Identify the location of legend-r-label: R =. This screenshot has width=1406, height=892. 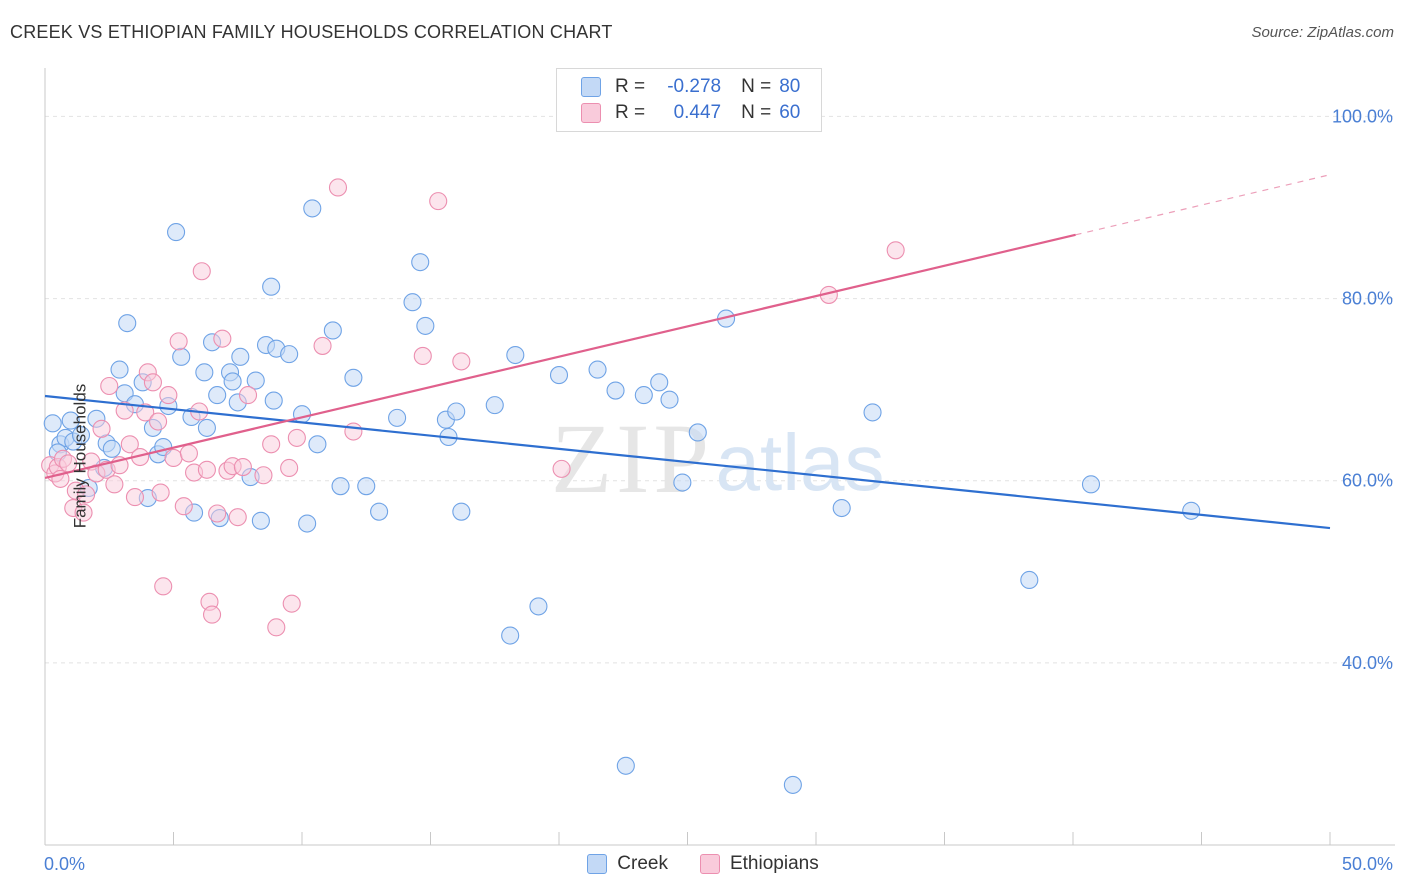
(630, 112).